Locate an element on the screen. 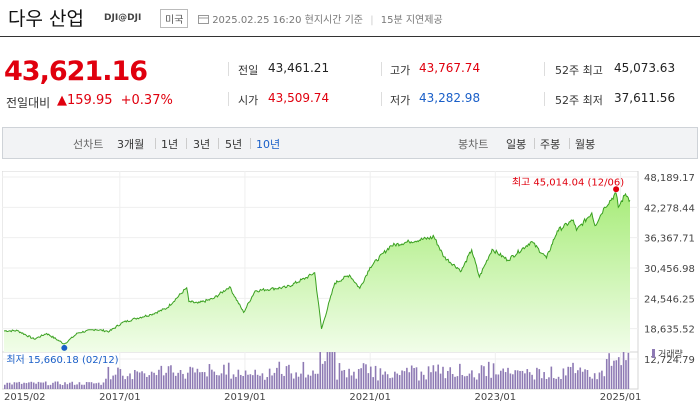 The width and height of the screenshot is (700, 416). x-tick-label: 2023/01 is located at coordinates (496, 397).